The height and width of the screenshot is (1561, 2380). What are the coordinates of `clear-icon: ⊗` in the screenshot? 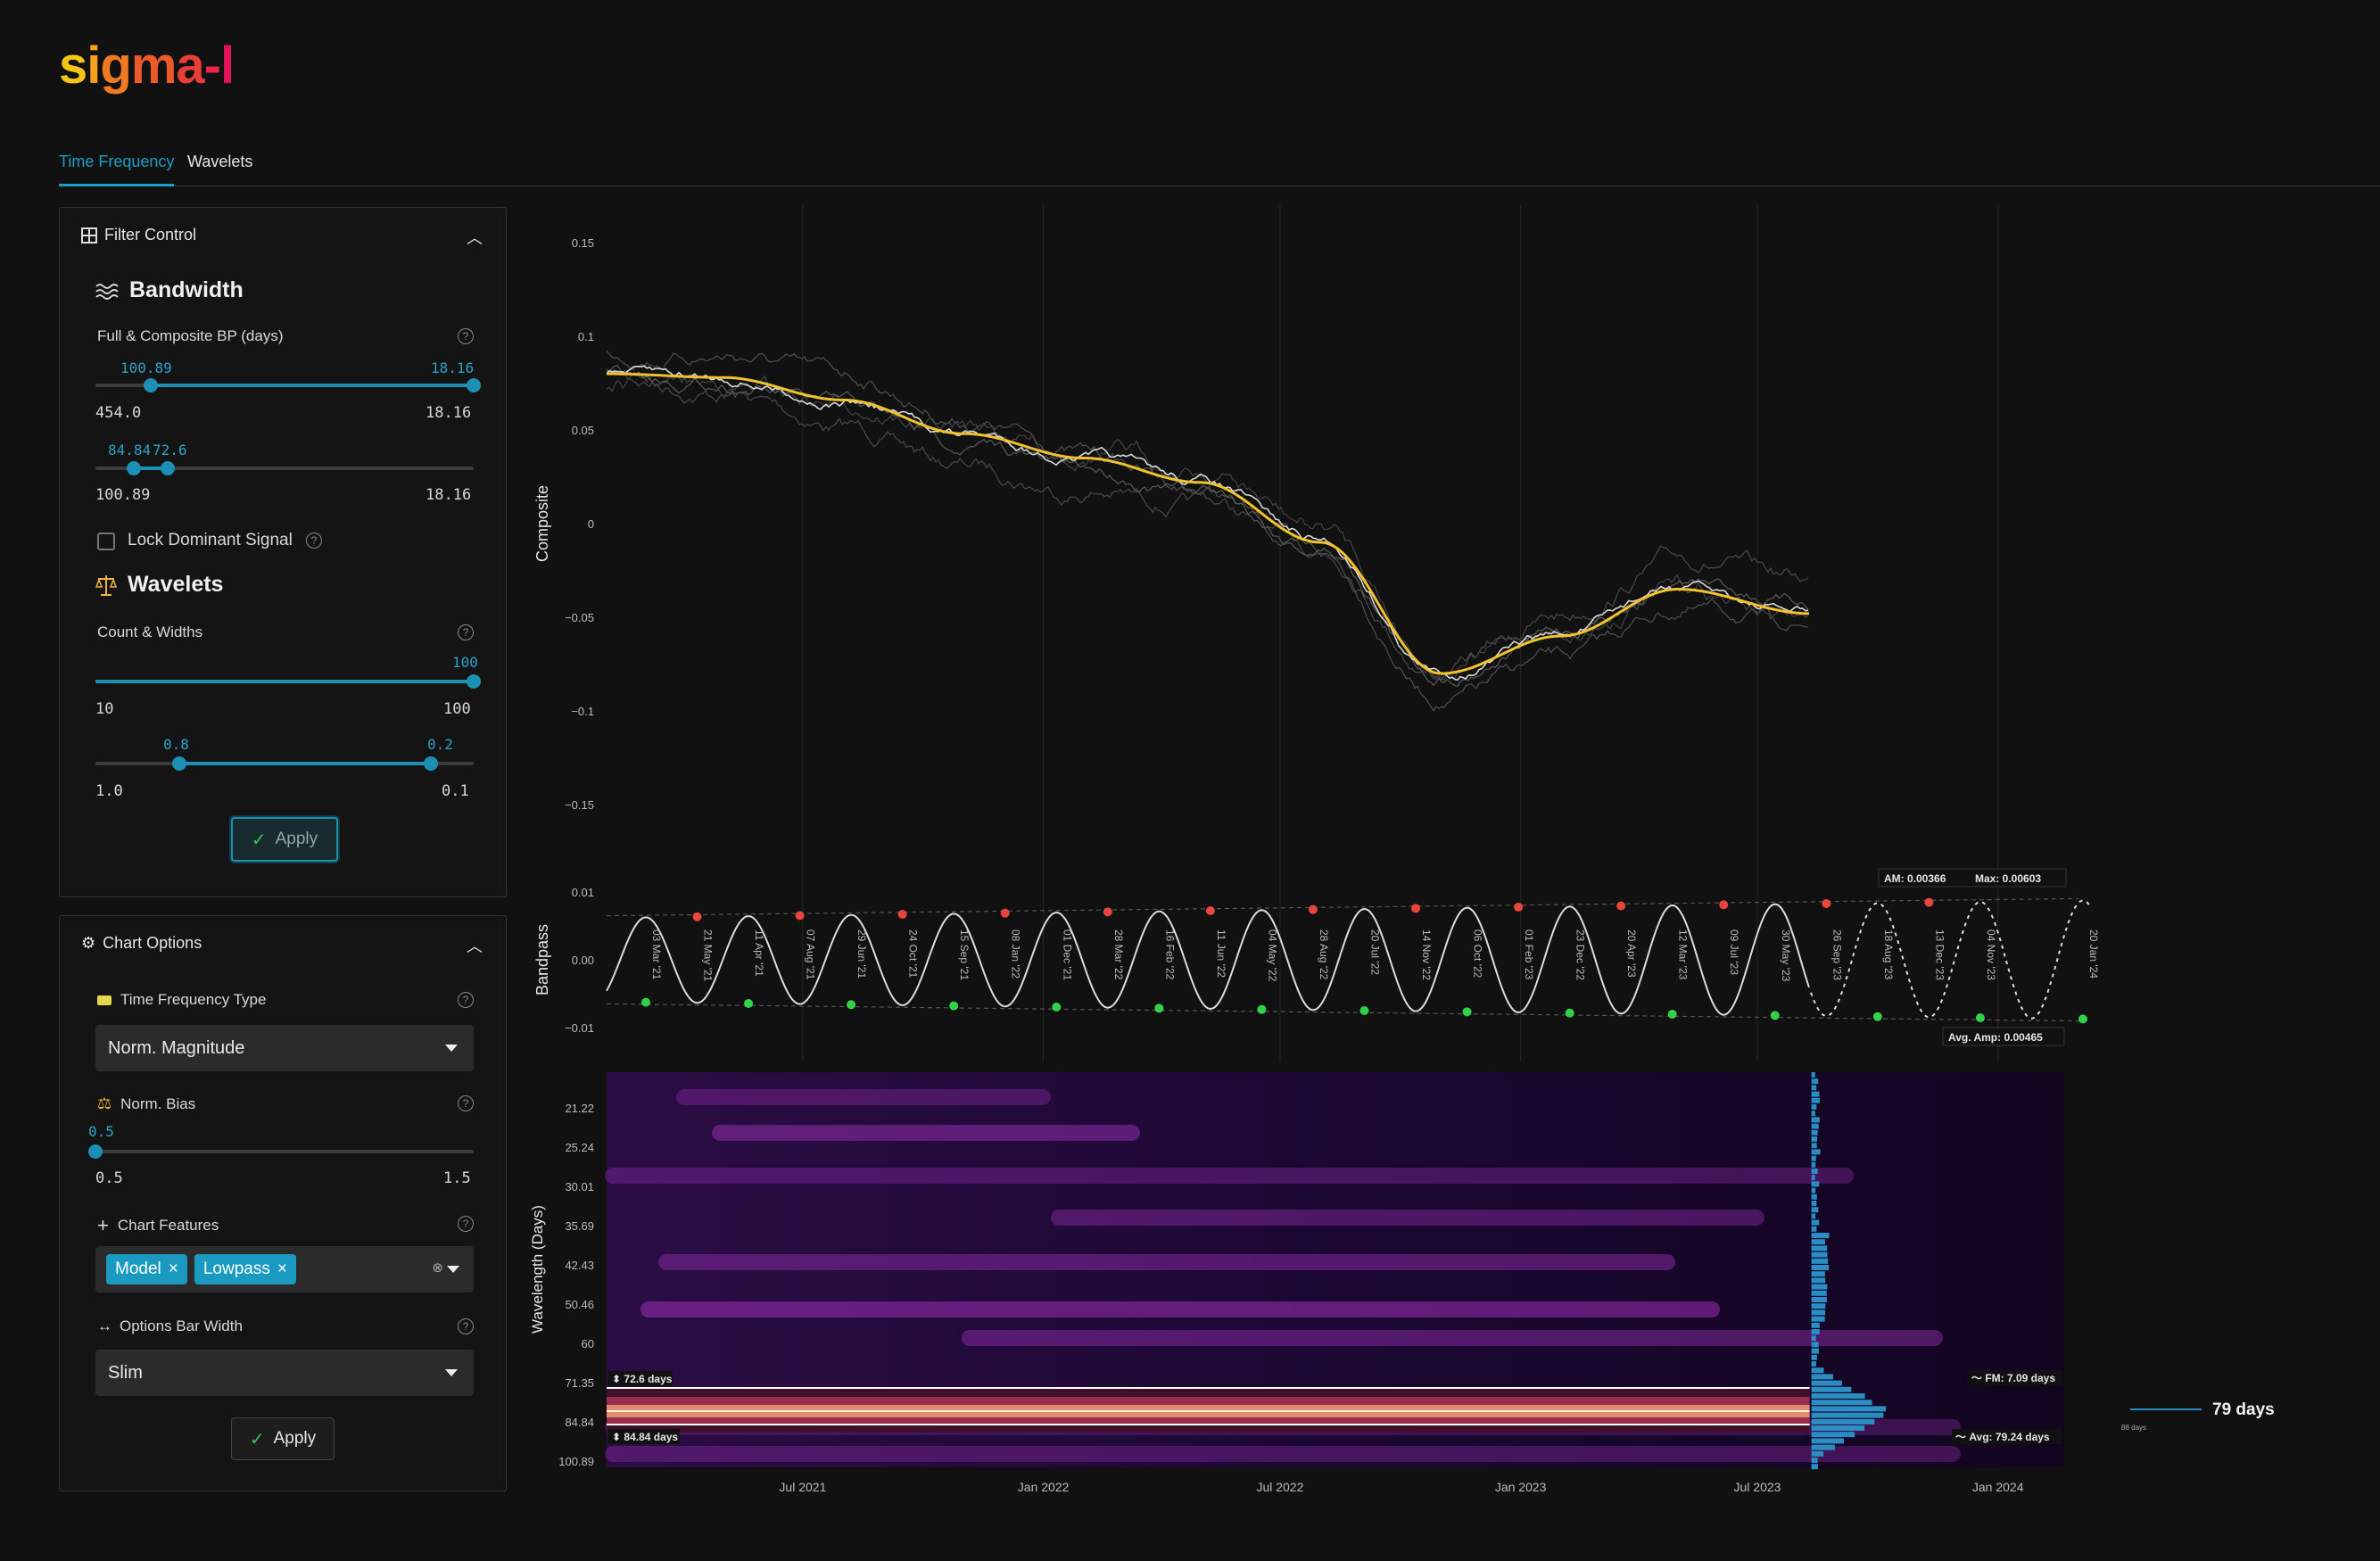 It's located at (437, 1268).